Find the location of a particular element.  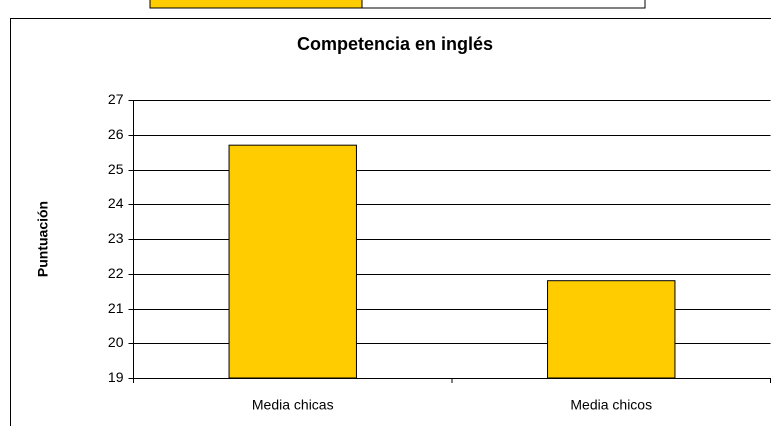

y-tick-label: 21 is located at coordinates (116, 308).